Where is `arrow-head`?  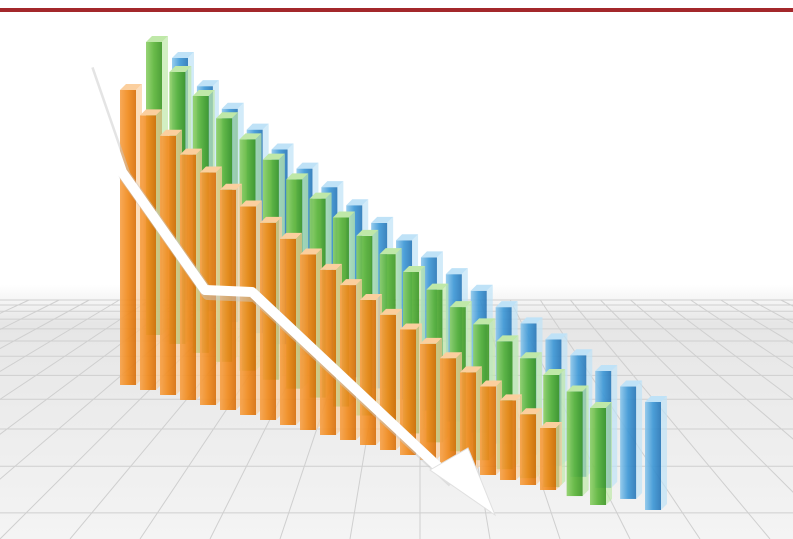
arrow-head is located at coordinates (463, 482).